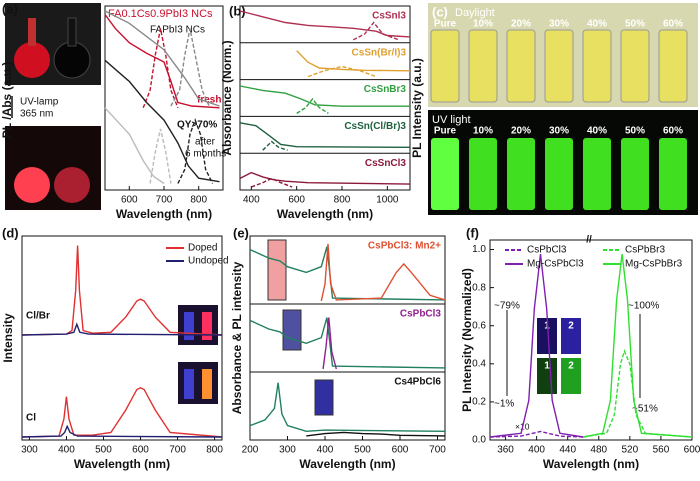  I want to click on y-tick-label: 1.0, so click(479, 249).